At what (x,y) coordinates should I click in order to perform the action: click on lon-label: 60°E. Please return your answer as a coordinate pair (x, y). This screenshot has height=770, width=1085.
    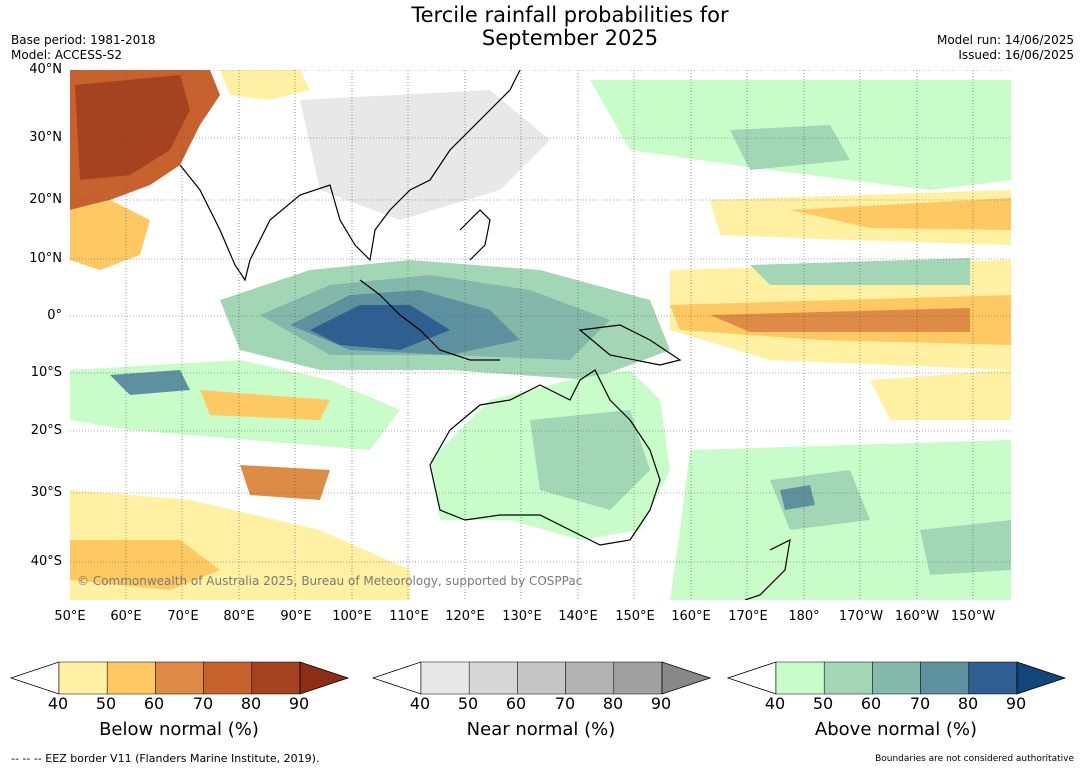
    Looking at the image, I should click on (126, 616).